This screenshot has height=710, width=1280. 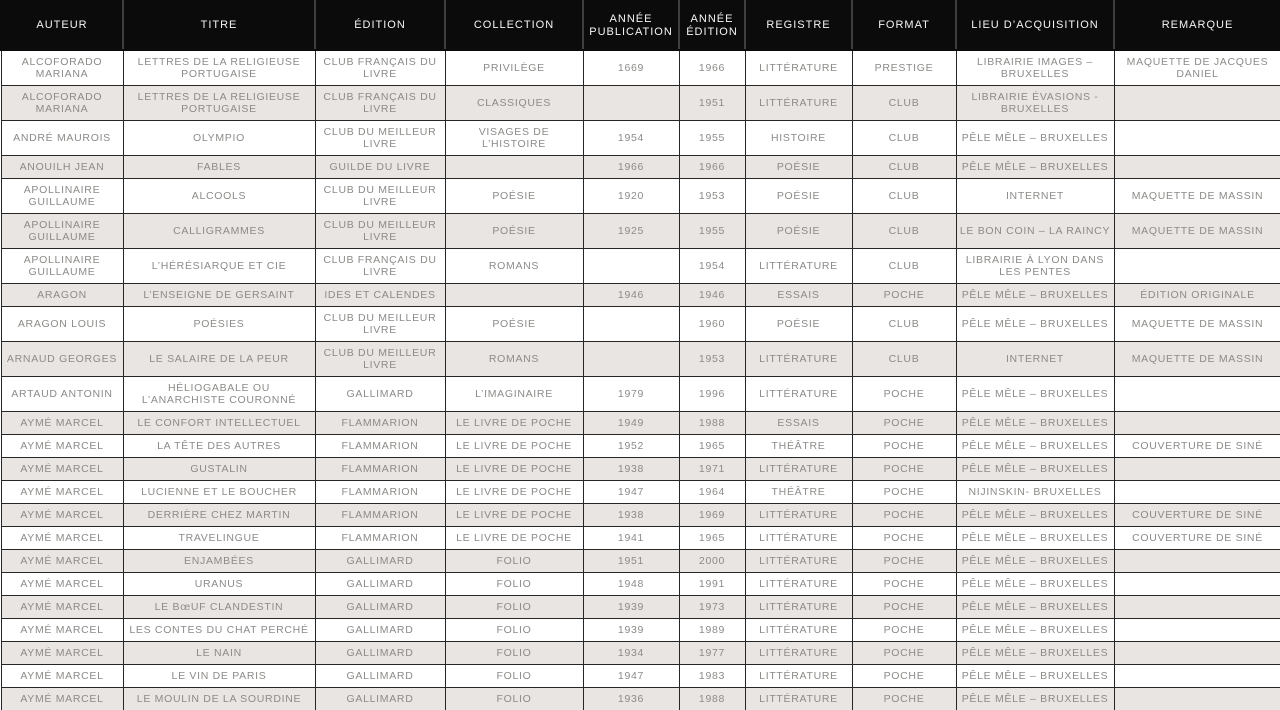 I want to click on cell-annee_edition: 1953, so click(x=712, y=359).